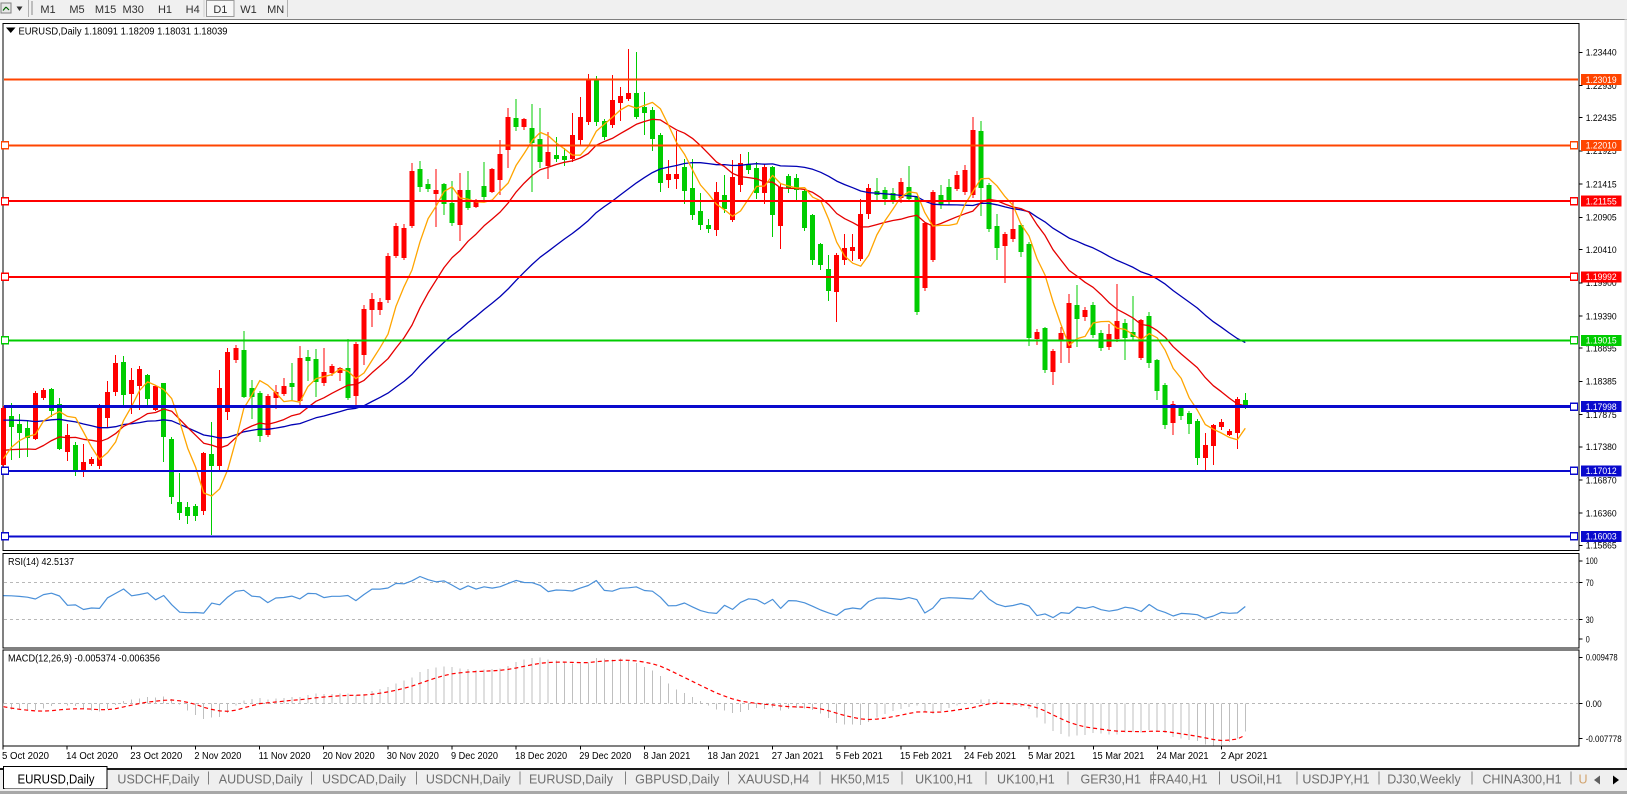  What do you see at coordinates (474, 756) in the screenshot?
I see `svg-text: 9 Dec 2020` at bounding box center [474, 756].